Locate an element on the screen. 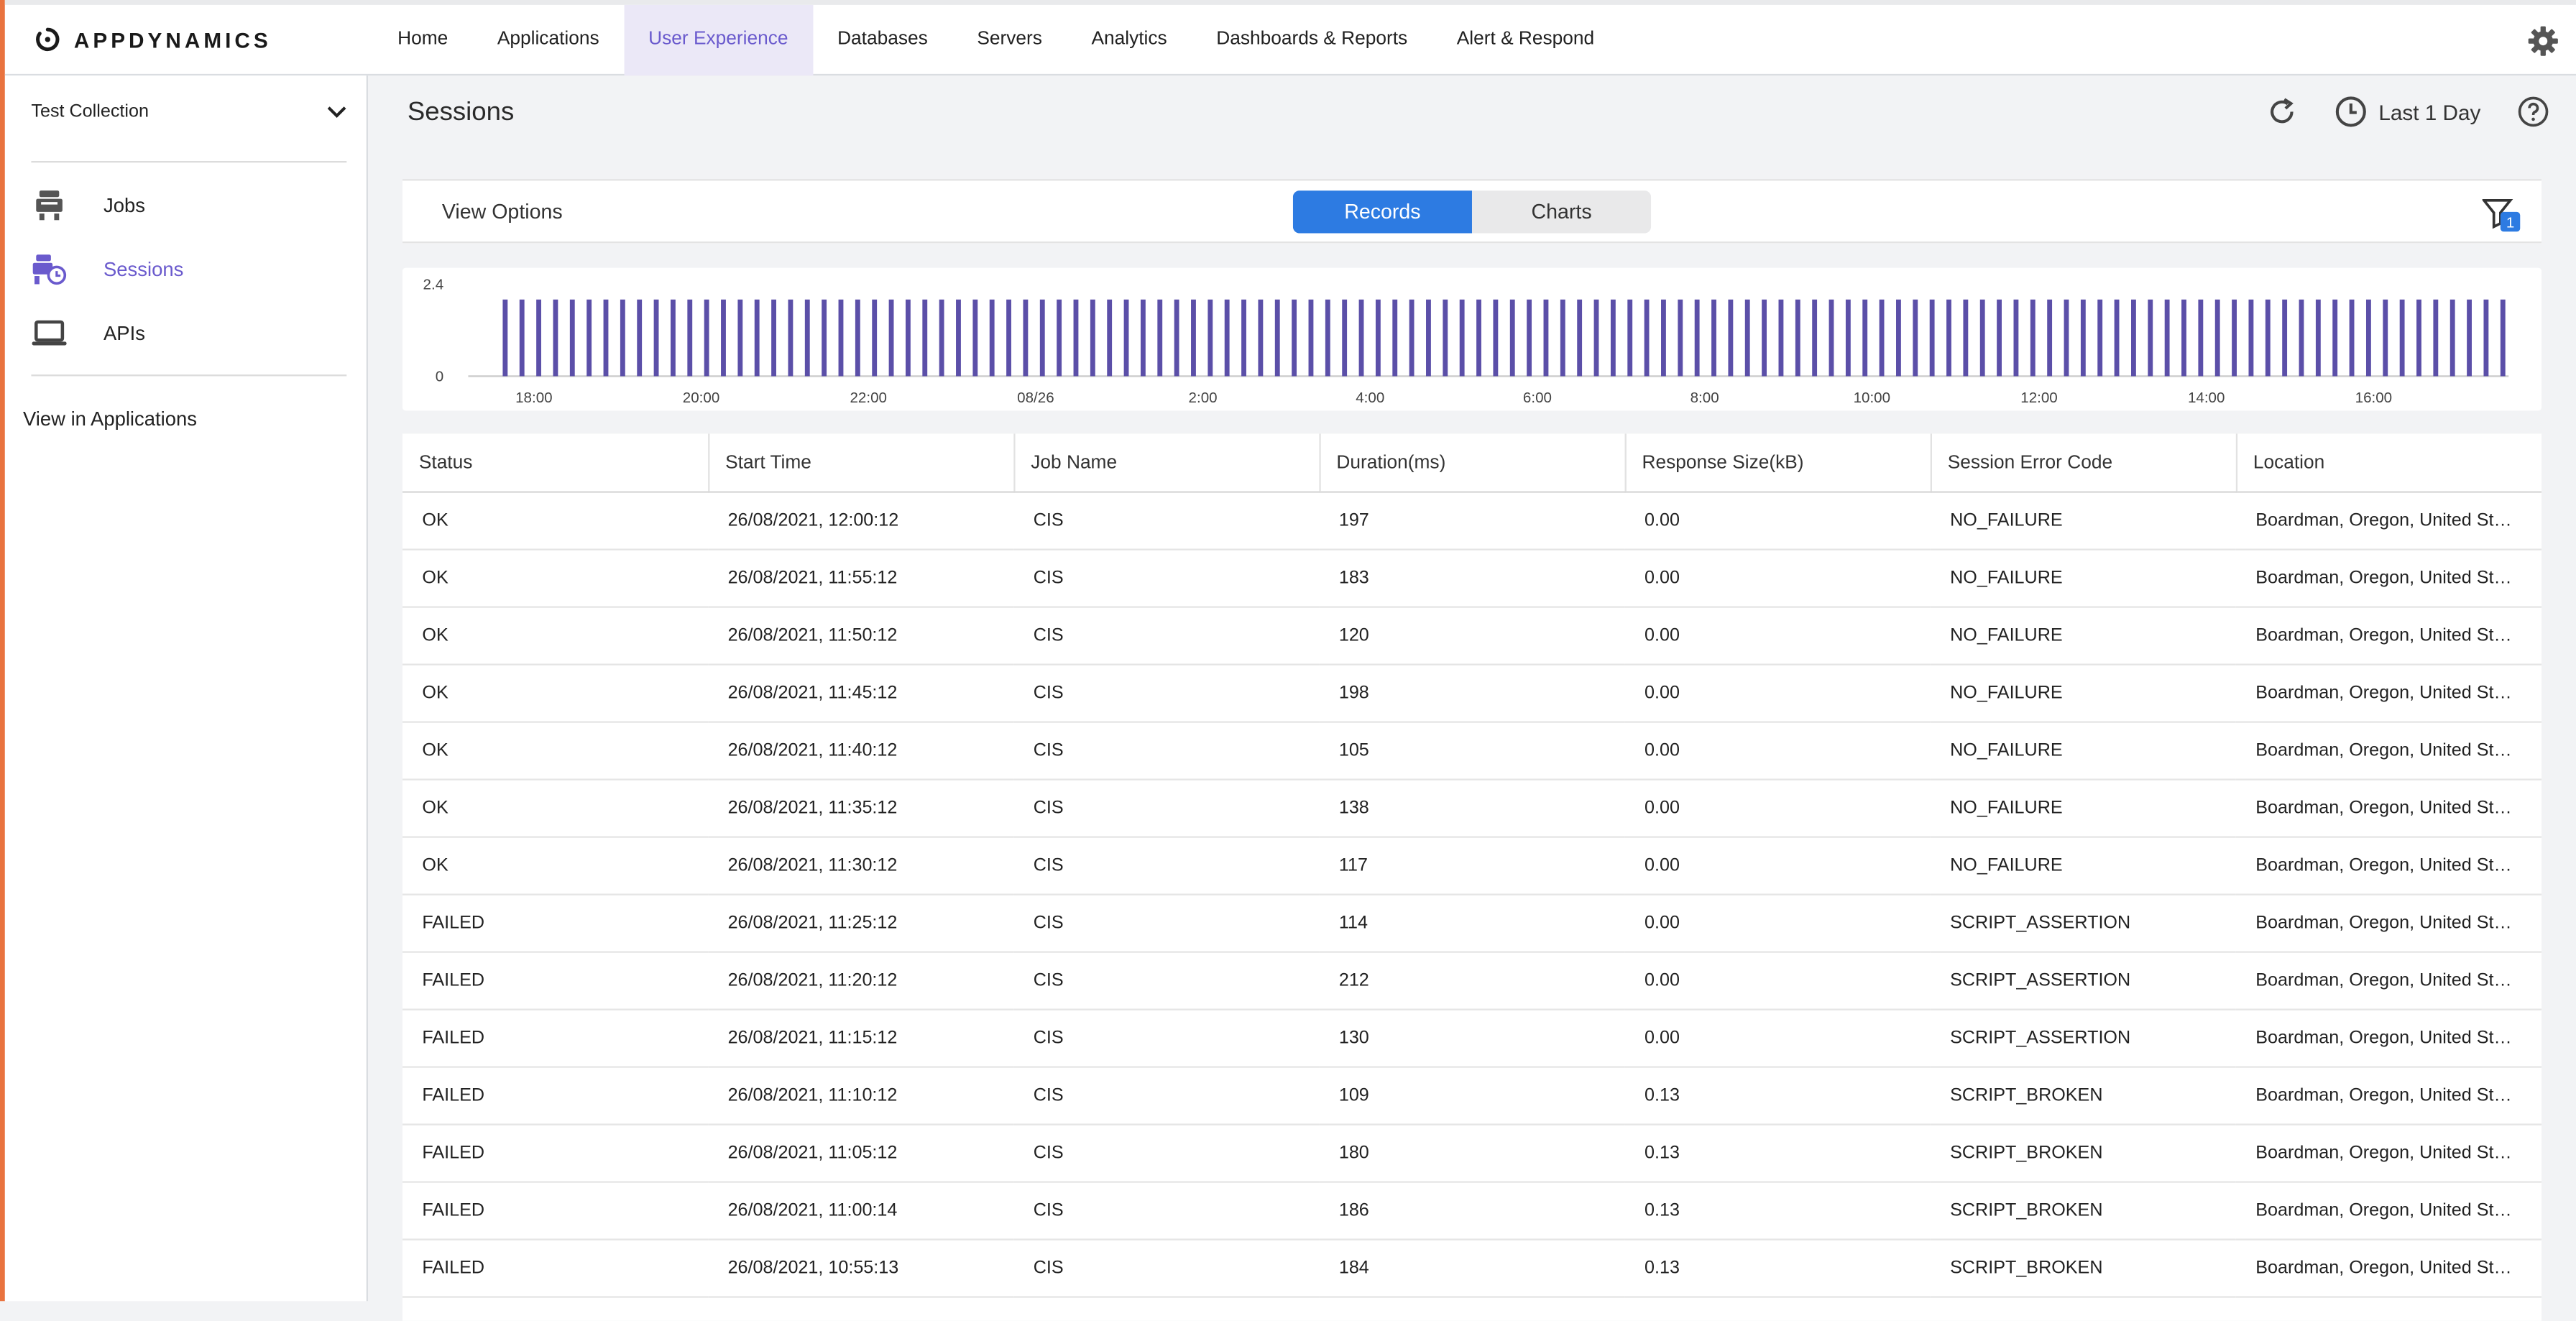 The image size is (2576, 1321). gear-icon is located at coordinates (2542, 40).